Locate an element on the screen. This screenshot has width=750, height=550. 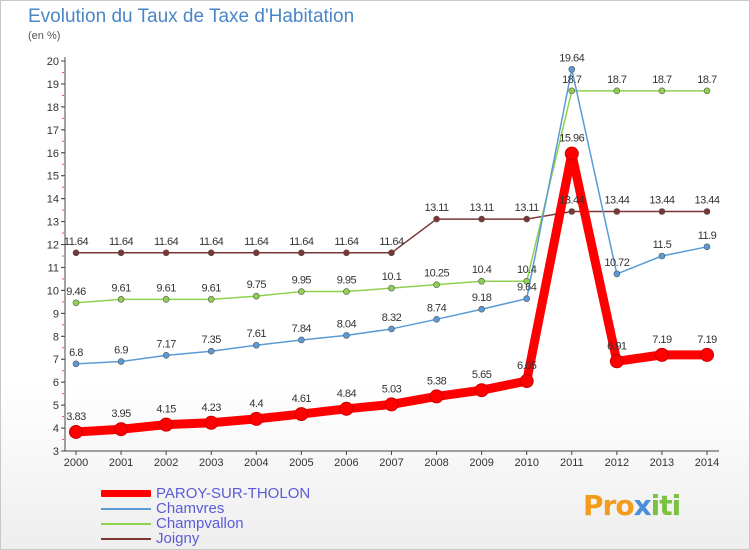
data-label-1: 7.17 is located at coordinates (166, 344).